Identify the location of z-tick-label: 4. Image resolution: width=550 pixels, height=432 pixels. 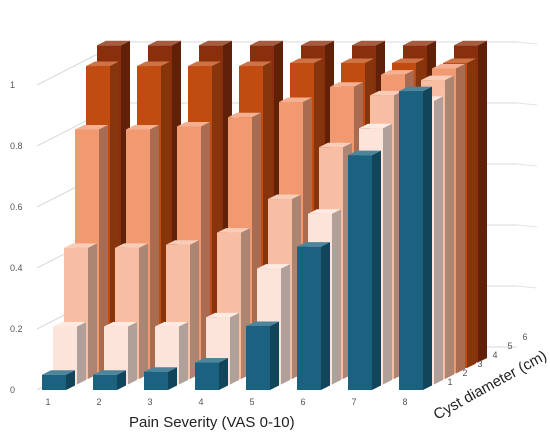
(494, 355).